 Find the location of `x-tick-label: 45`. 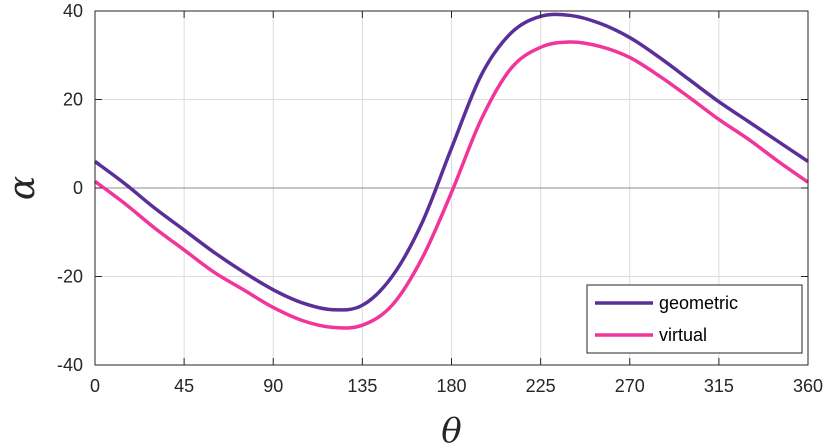

x-tick-label: 45 is located at coordinates (184, 386).